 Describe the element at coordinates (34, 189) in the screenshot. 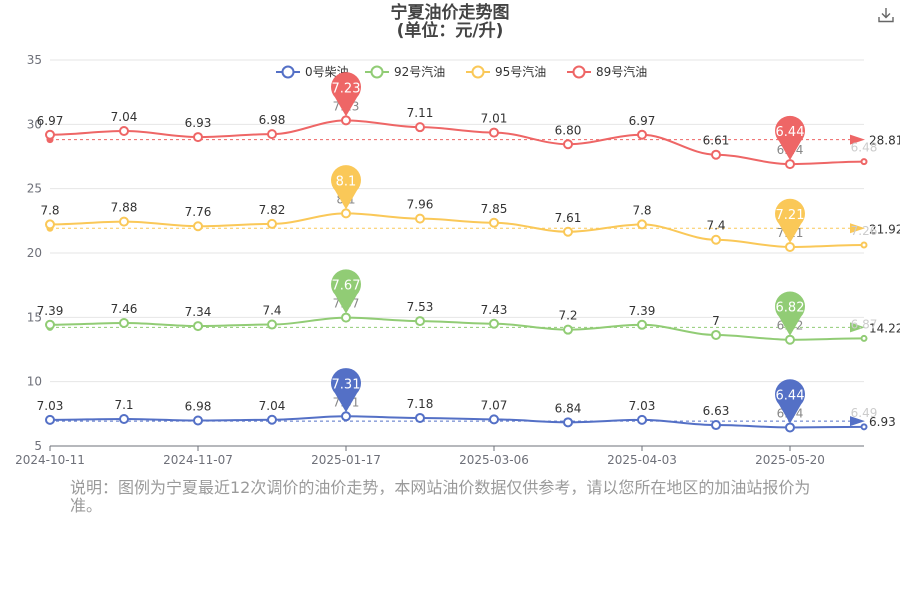

I see `y-tick-label: 25` at that location.